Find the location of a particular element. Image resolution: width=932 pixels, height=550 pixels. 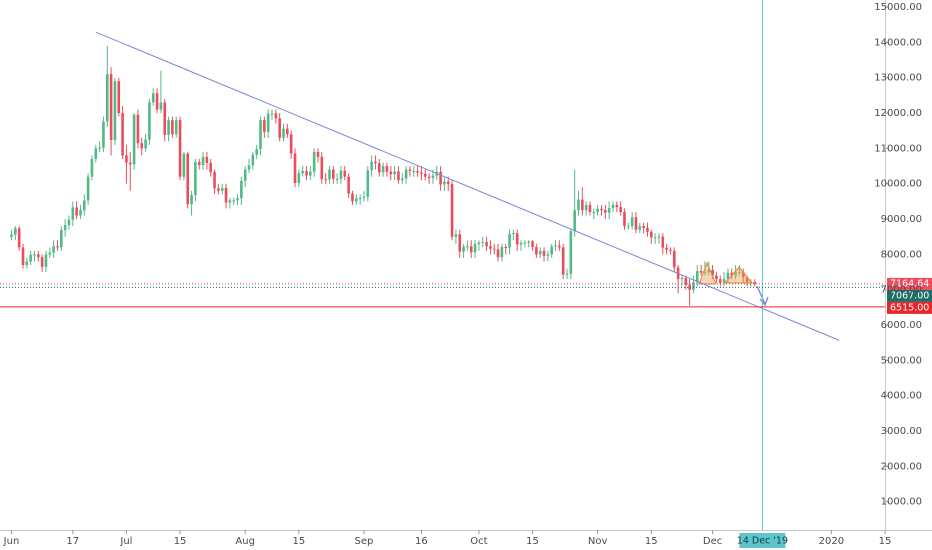

price-tag is located at coordinates (909, 307).